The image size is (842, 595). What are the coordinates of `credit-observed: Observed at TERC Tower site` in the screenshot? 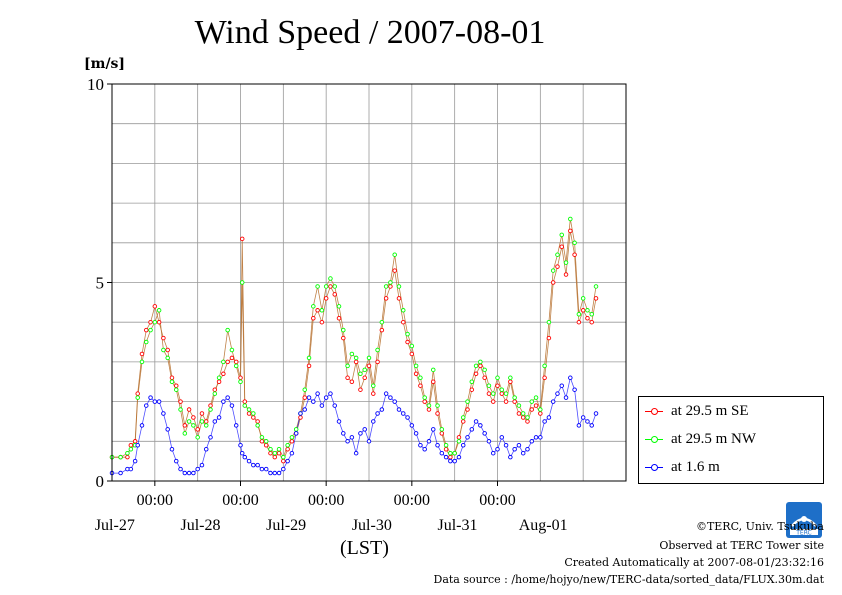 It's located at (741, 545).